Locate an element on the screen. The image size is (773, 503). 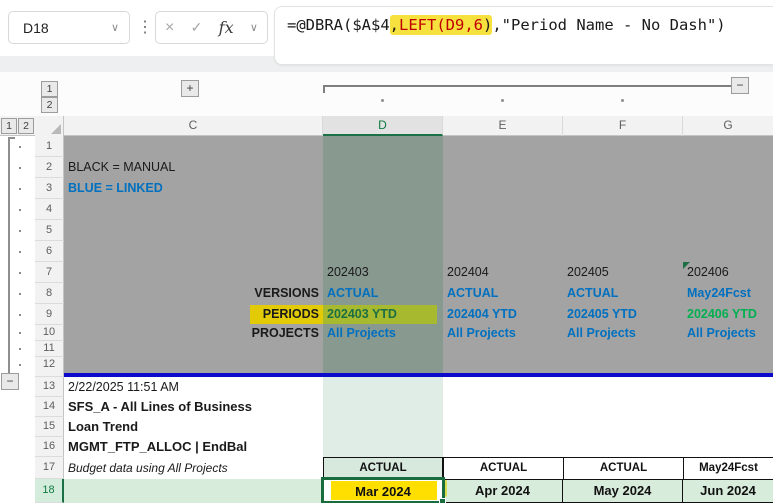
row-header-14: 14 is located at coordinates (49, 407).